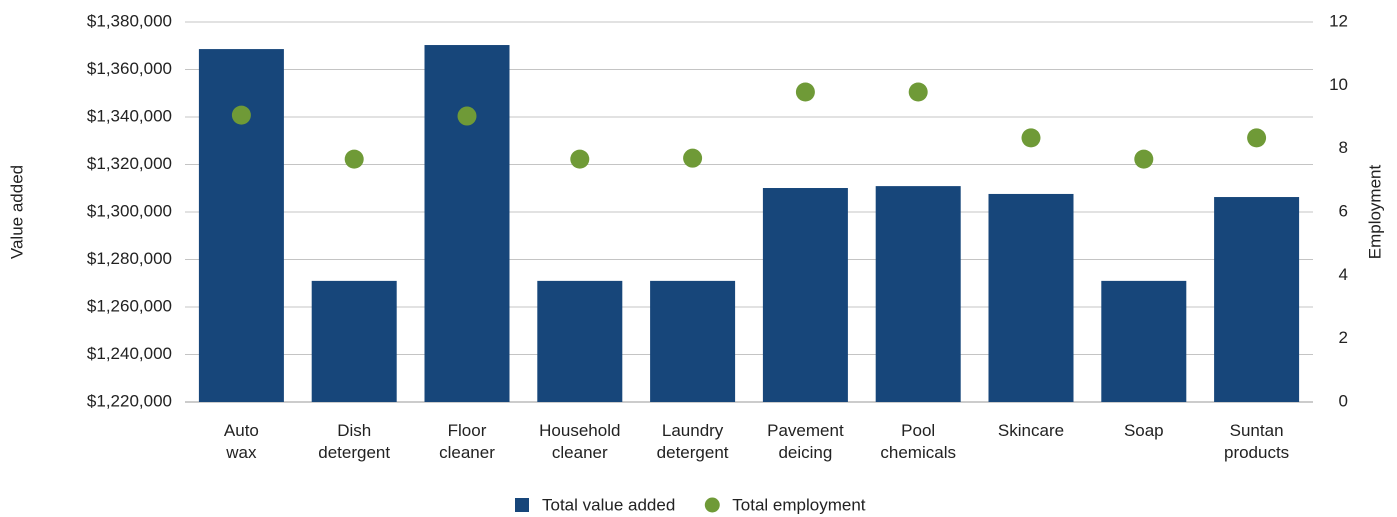 The height and width of the screenshot is (517, 1397). What do you see at coordinates (1343, 210) in the screenshot?
I see `y2-tick-label: 6` at bounding box center [1343, 210].